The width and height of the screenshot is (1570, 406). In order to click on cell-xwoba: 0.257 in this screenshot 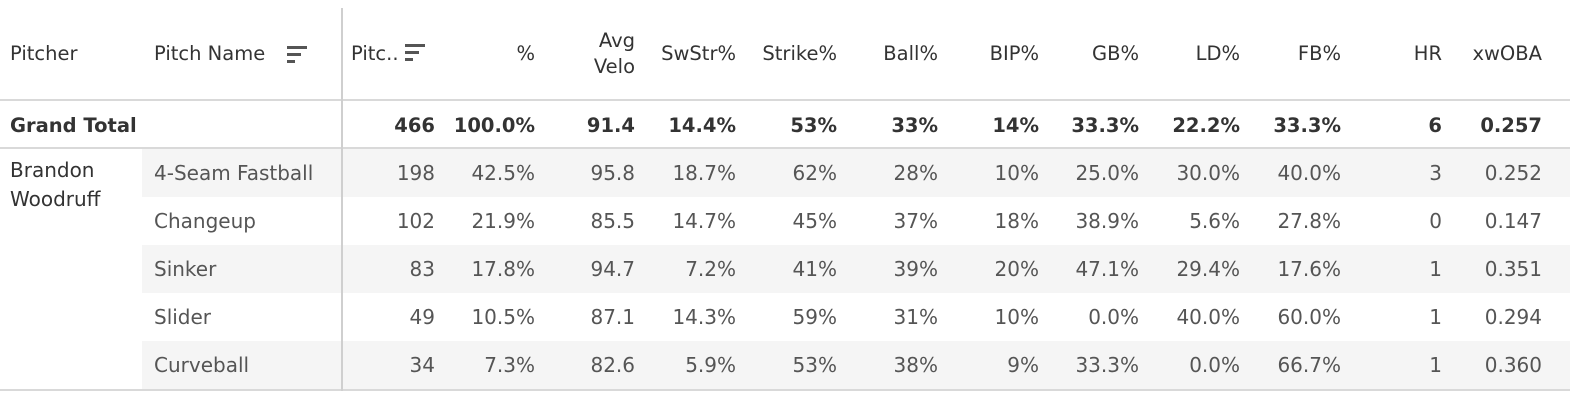, I will do `click(1511, 125)`.